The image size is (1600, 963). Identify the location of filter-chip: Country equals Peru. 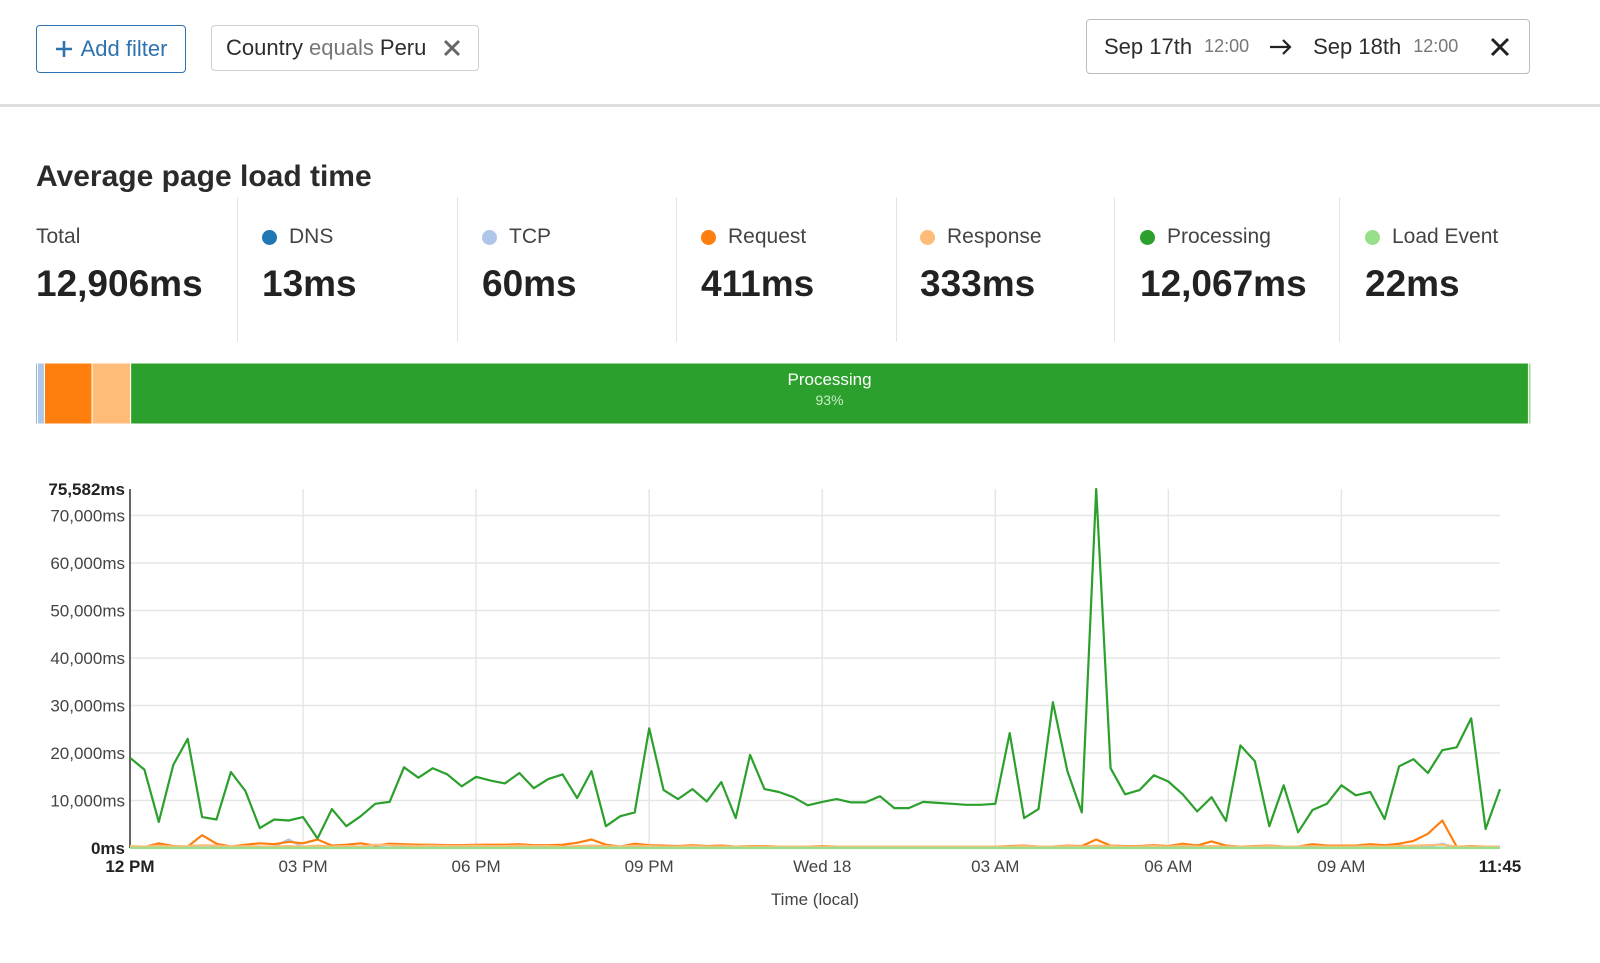
(345, 48).